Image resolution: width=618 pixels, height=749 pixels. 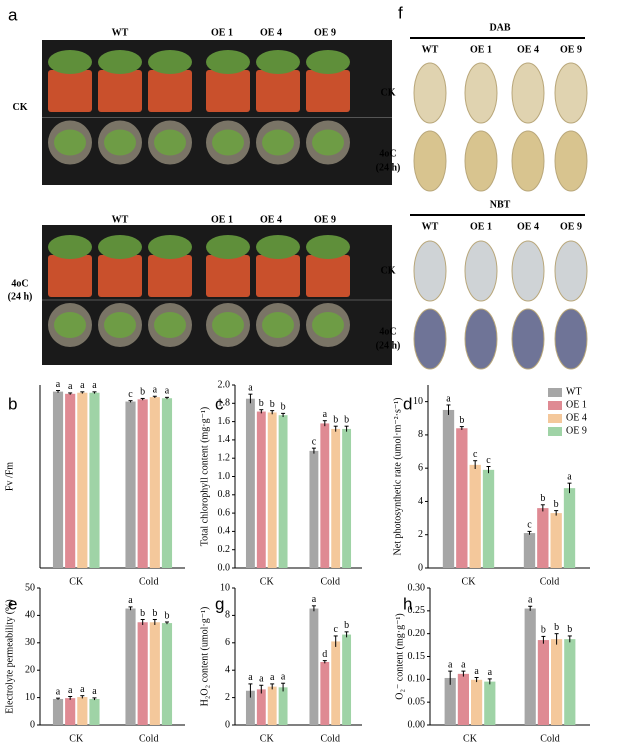 What do you see at coordinates (576, 430) in the screenshot?
I see `legend-label: OE 9` at bounding box center [576, 430].